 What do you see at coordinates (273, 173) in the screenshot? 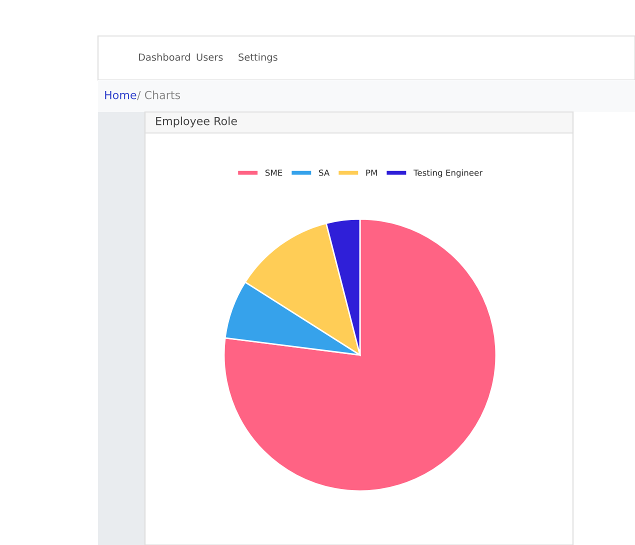
I see `legend-label: SME` at bounding box center [273, 173].